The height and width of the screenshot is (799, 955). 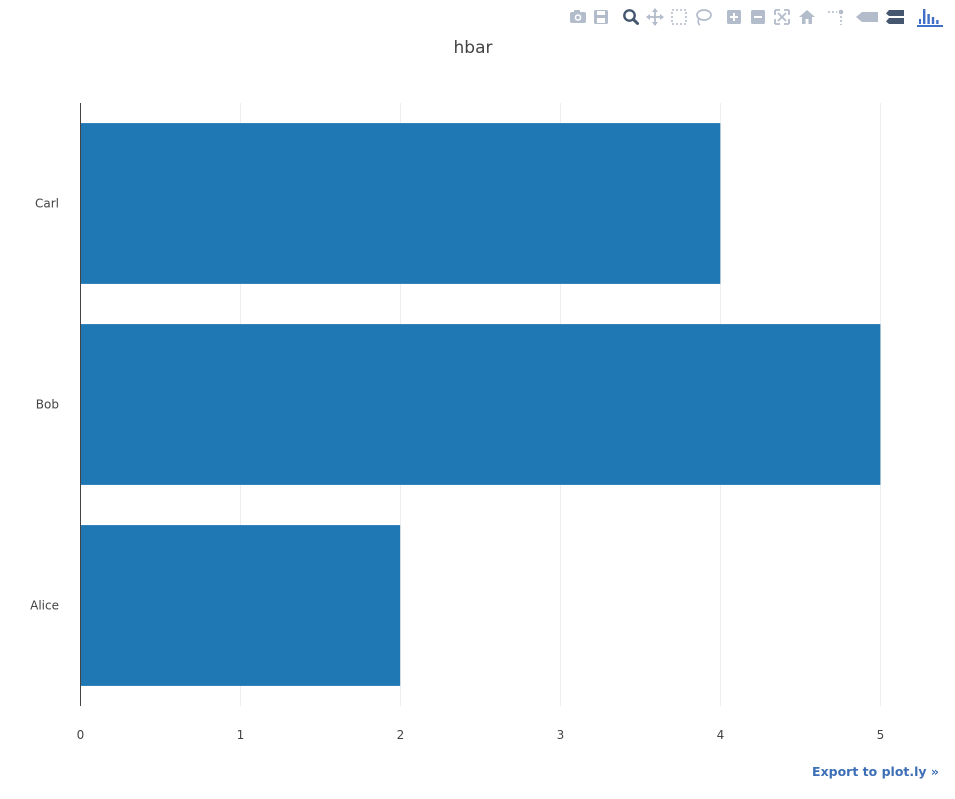 I want to click on save-icon, so click(x=601, y=17).